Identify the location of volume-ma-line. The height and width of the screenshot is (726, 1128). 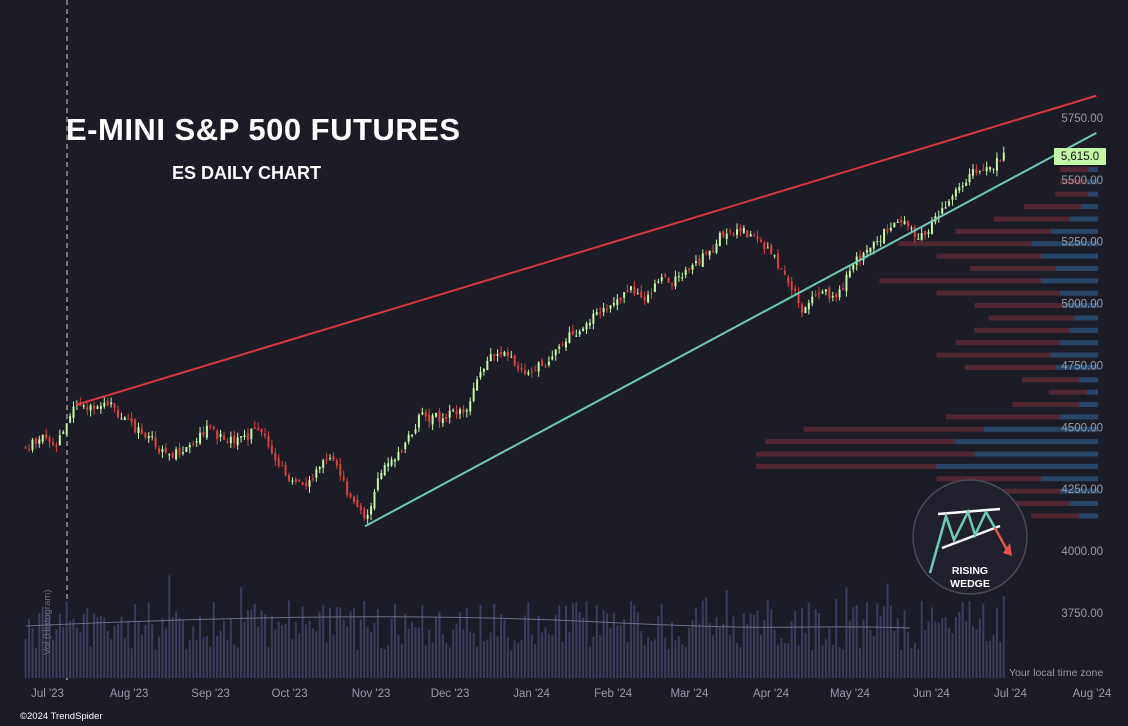
(468, 622).